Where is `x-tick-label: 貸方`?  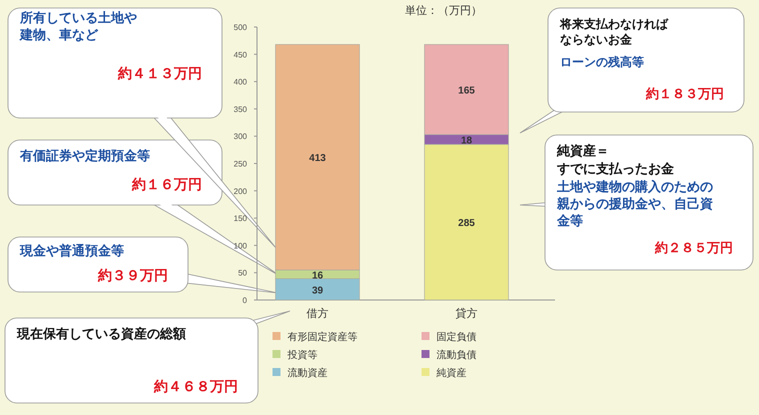 x-tick-label: 貸方 is located at coordinates (467, 313).